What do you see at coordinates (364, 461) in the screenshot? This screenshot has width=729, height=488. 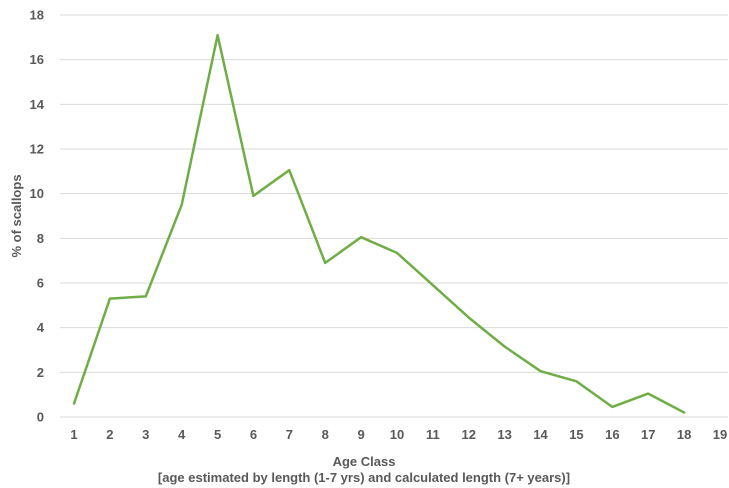 I see `x-axis-title: Age Class` at bounding box center [364, 461].